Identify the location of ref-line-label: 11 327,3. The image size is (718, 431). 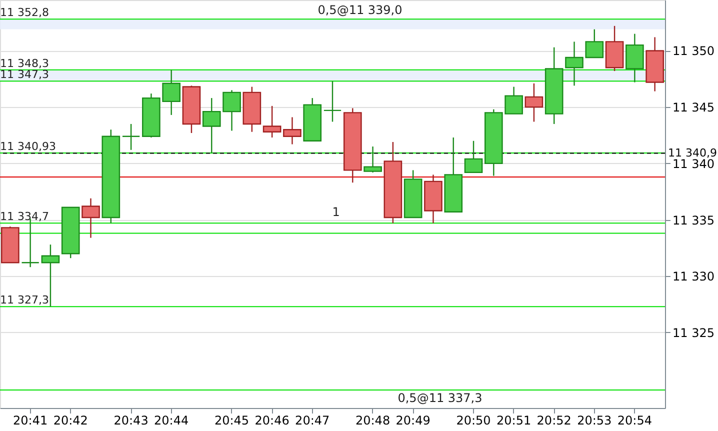
(24, 300).